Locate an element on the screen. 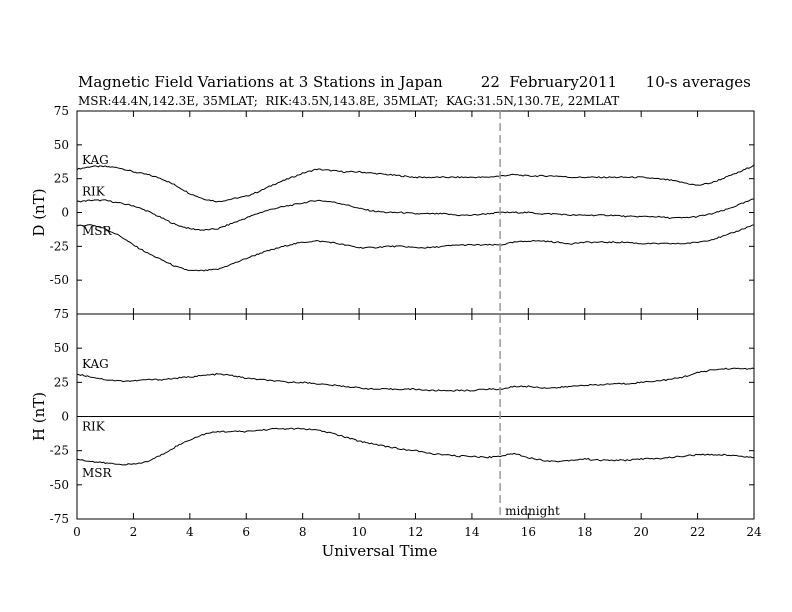  x-tick-label: 24 is located at coordinates (754, 532).